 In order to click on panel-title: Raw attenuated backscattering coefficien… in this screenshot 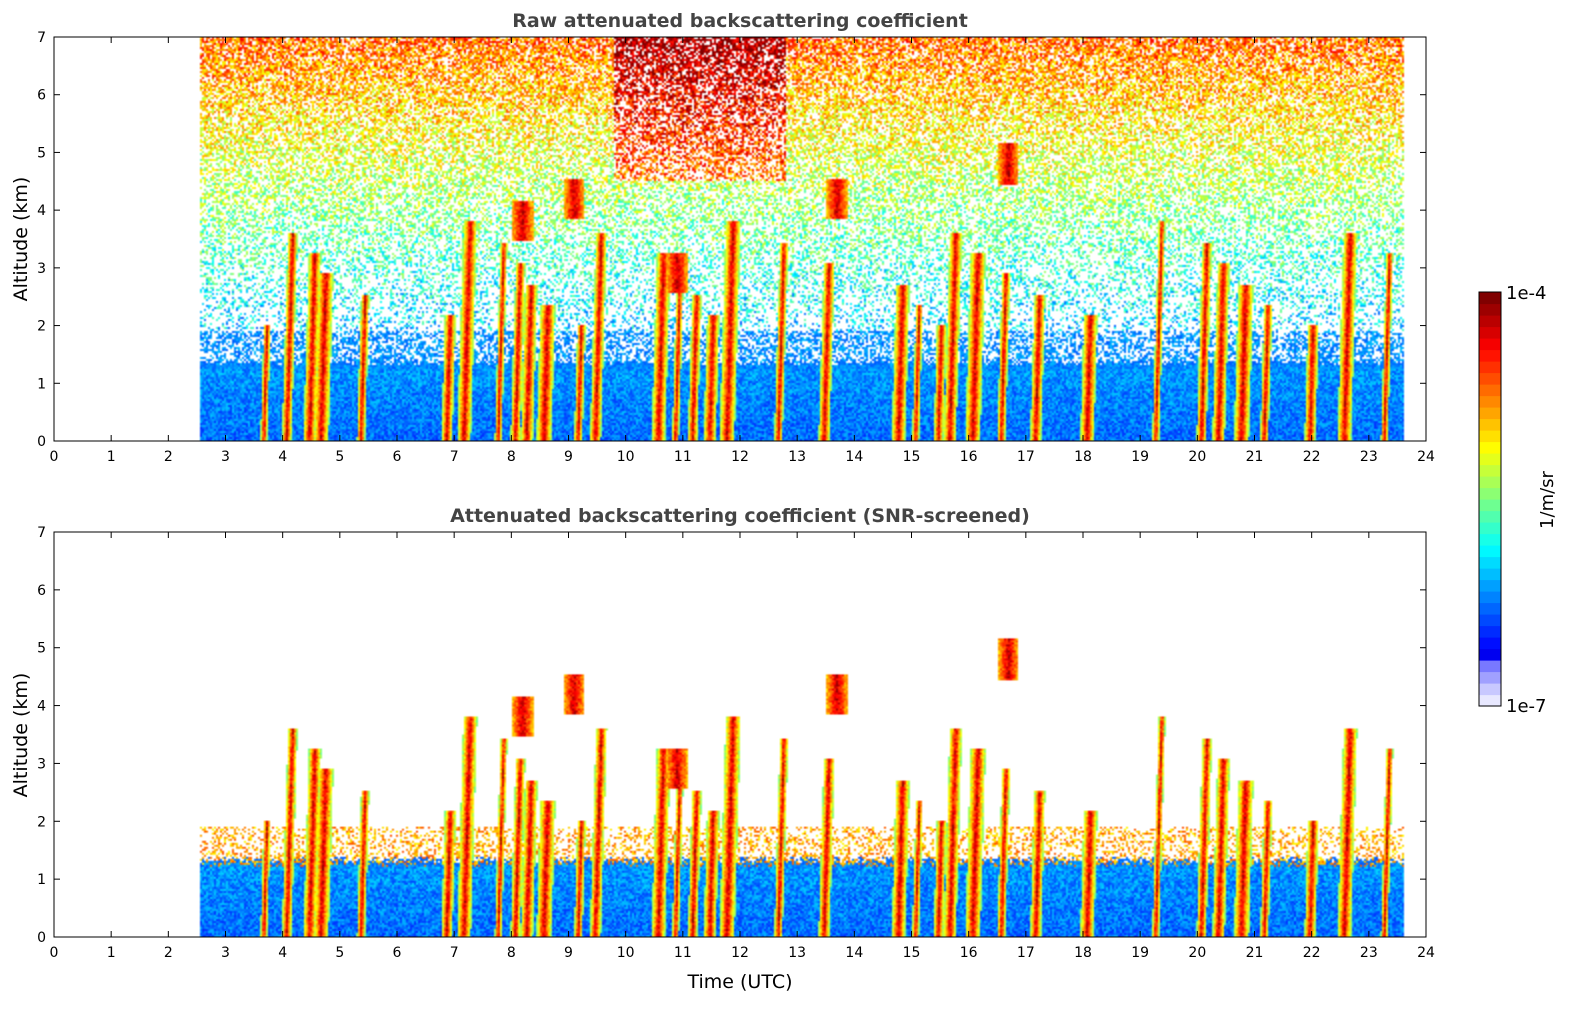, I will do `click(740, 21)`.